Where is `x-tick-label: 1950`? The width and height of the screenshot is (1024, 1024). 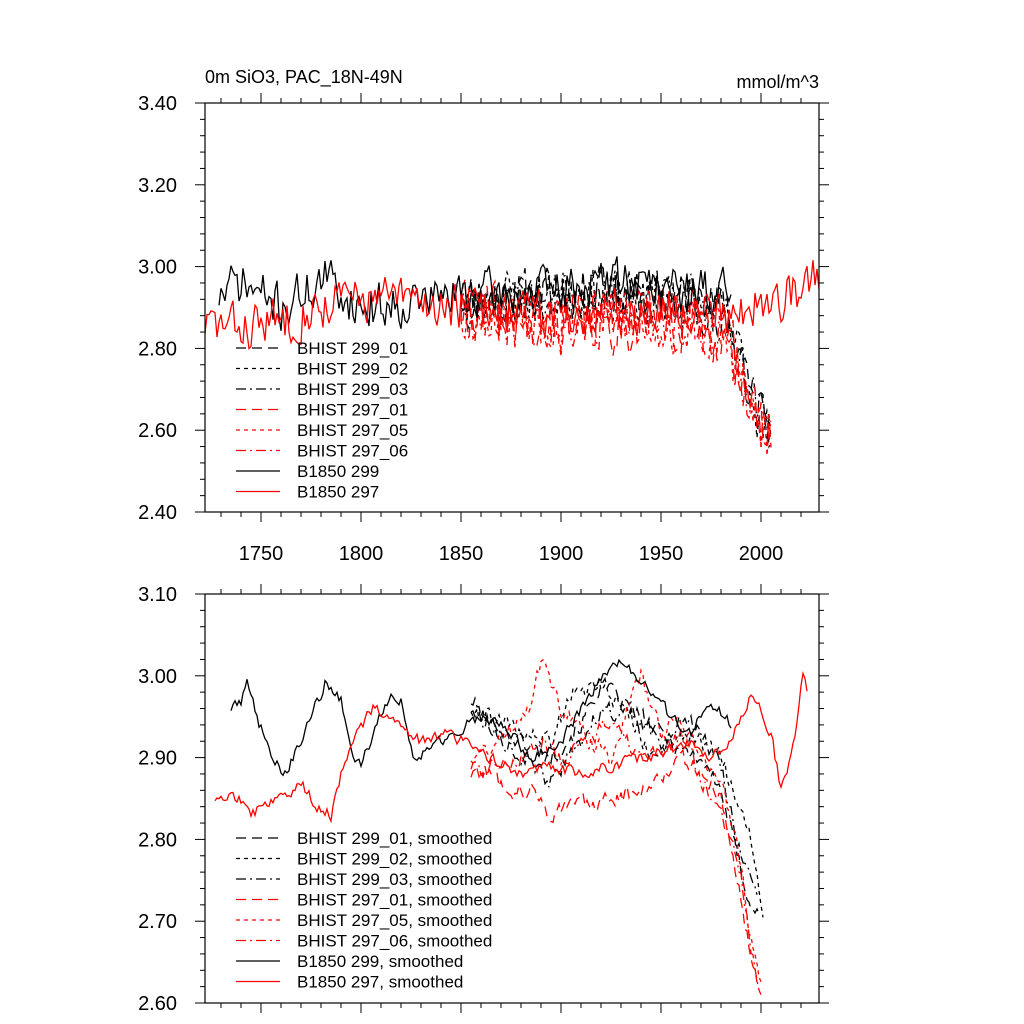
x-tick-label: 1950 is located at coordinates (661, 554).